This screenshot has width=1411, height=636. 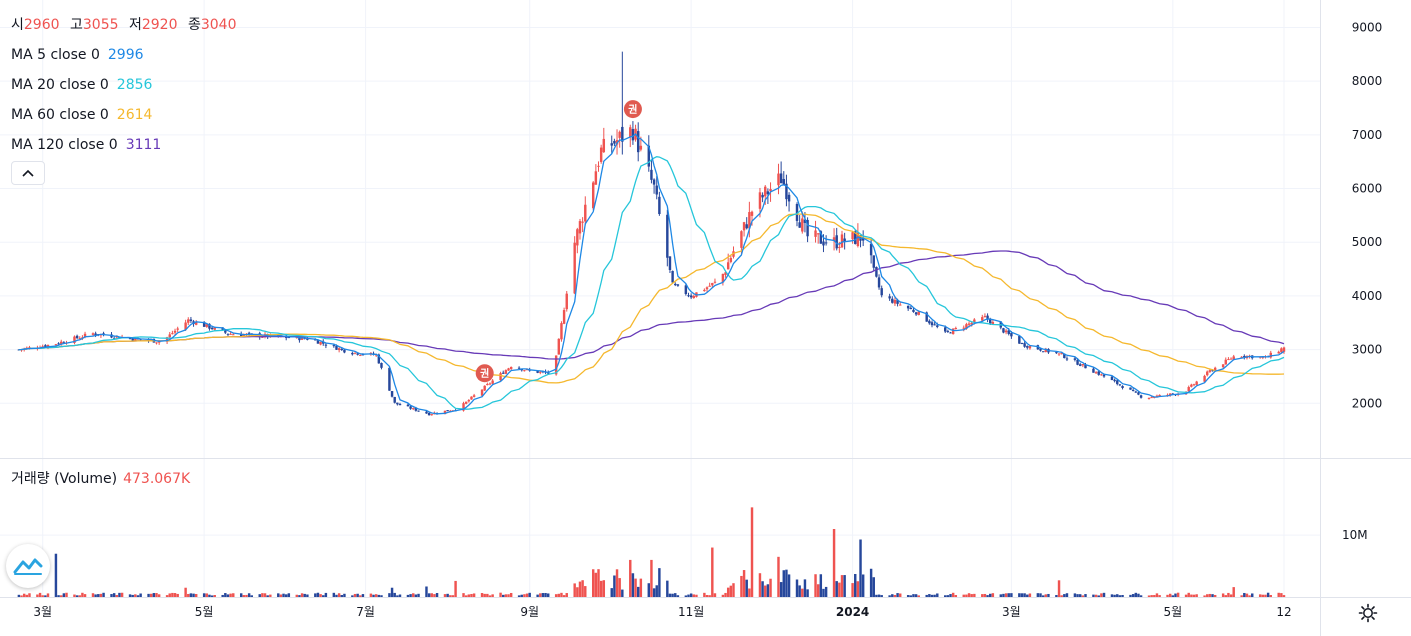 What do you see at coordinates (1368, 613) in the screenshot?
I see `chart-settings-button` at bounding box center [1368, 613].